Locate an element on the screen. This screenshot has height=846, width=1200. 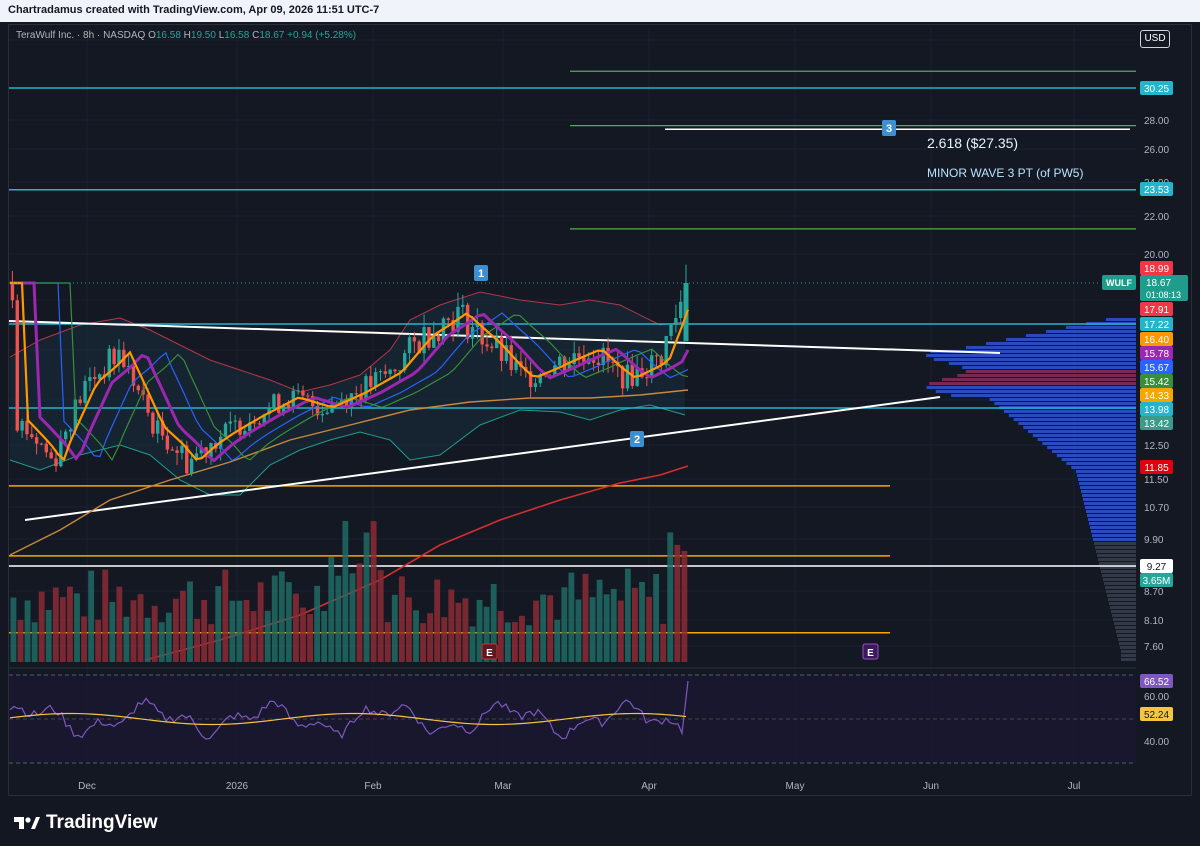
earnings-marker-upcoming is located at coordinates (870, 651).